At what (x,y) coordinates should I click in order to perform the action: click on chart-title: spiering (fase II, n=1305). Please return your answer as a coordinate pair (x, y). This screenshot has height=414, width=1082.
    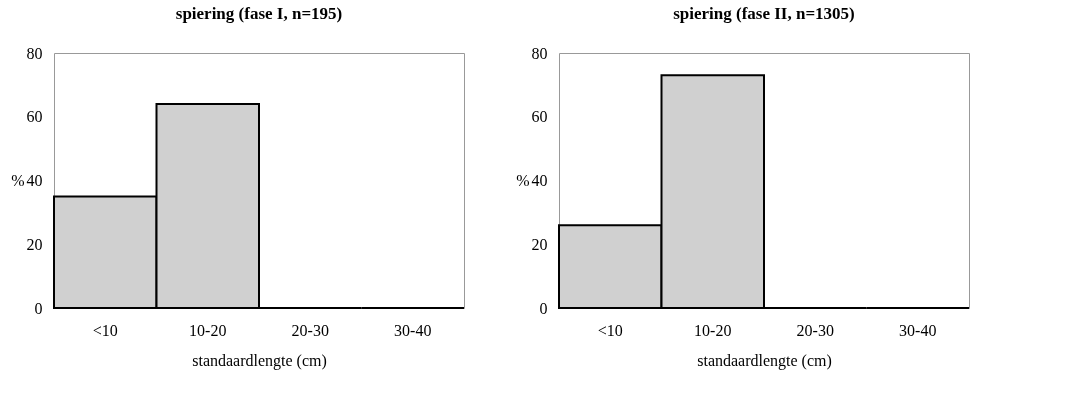
    Looking at the image, I should click on (764, 13).